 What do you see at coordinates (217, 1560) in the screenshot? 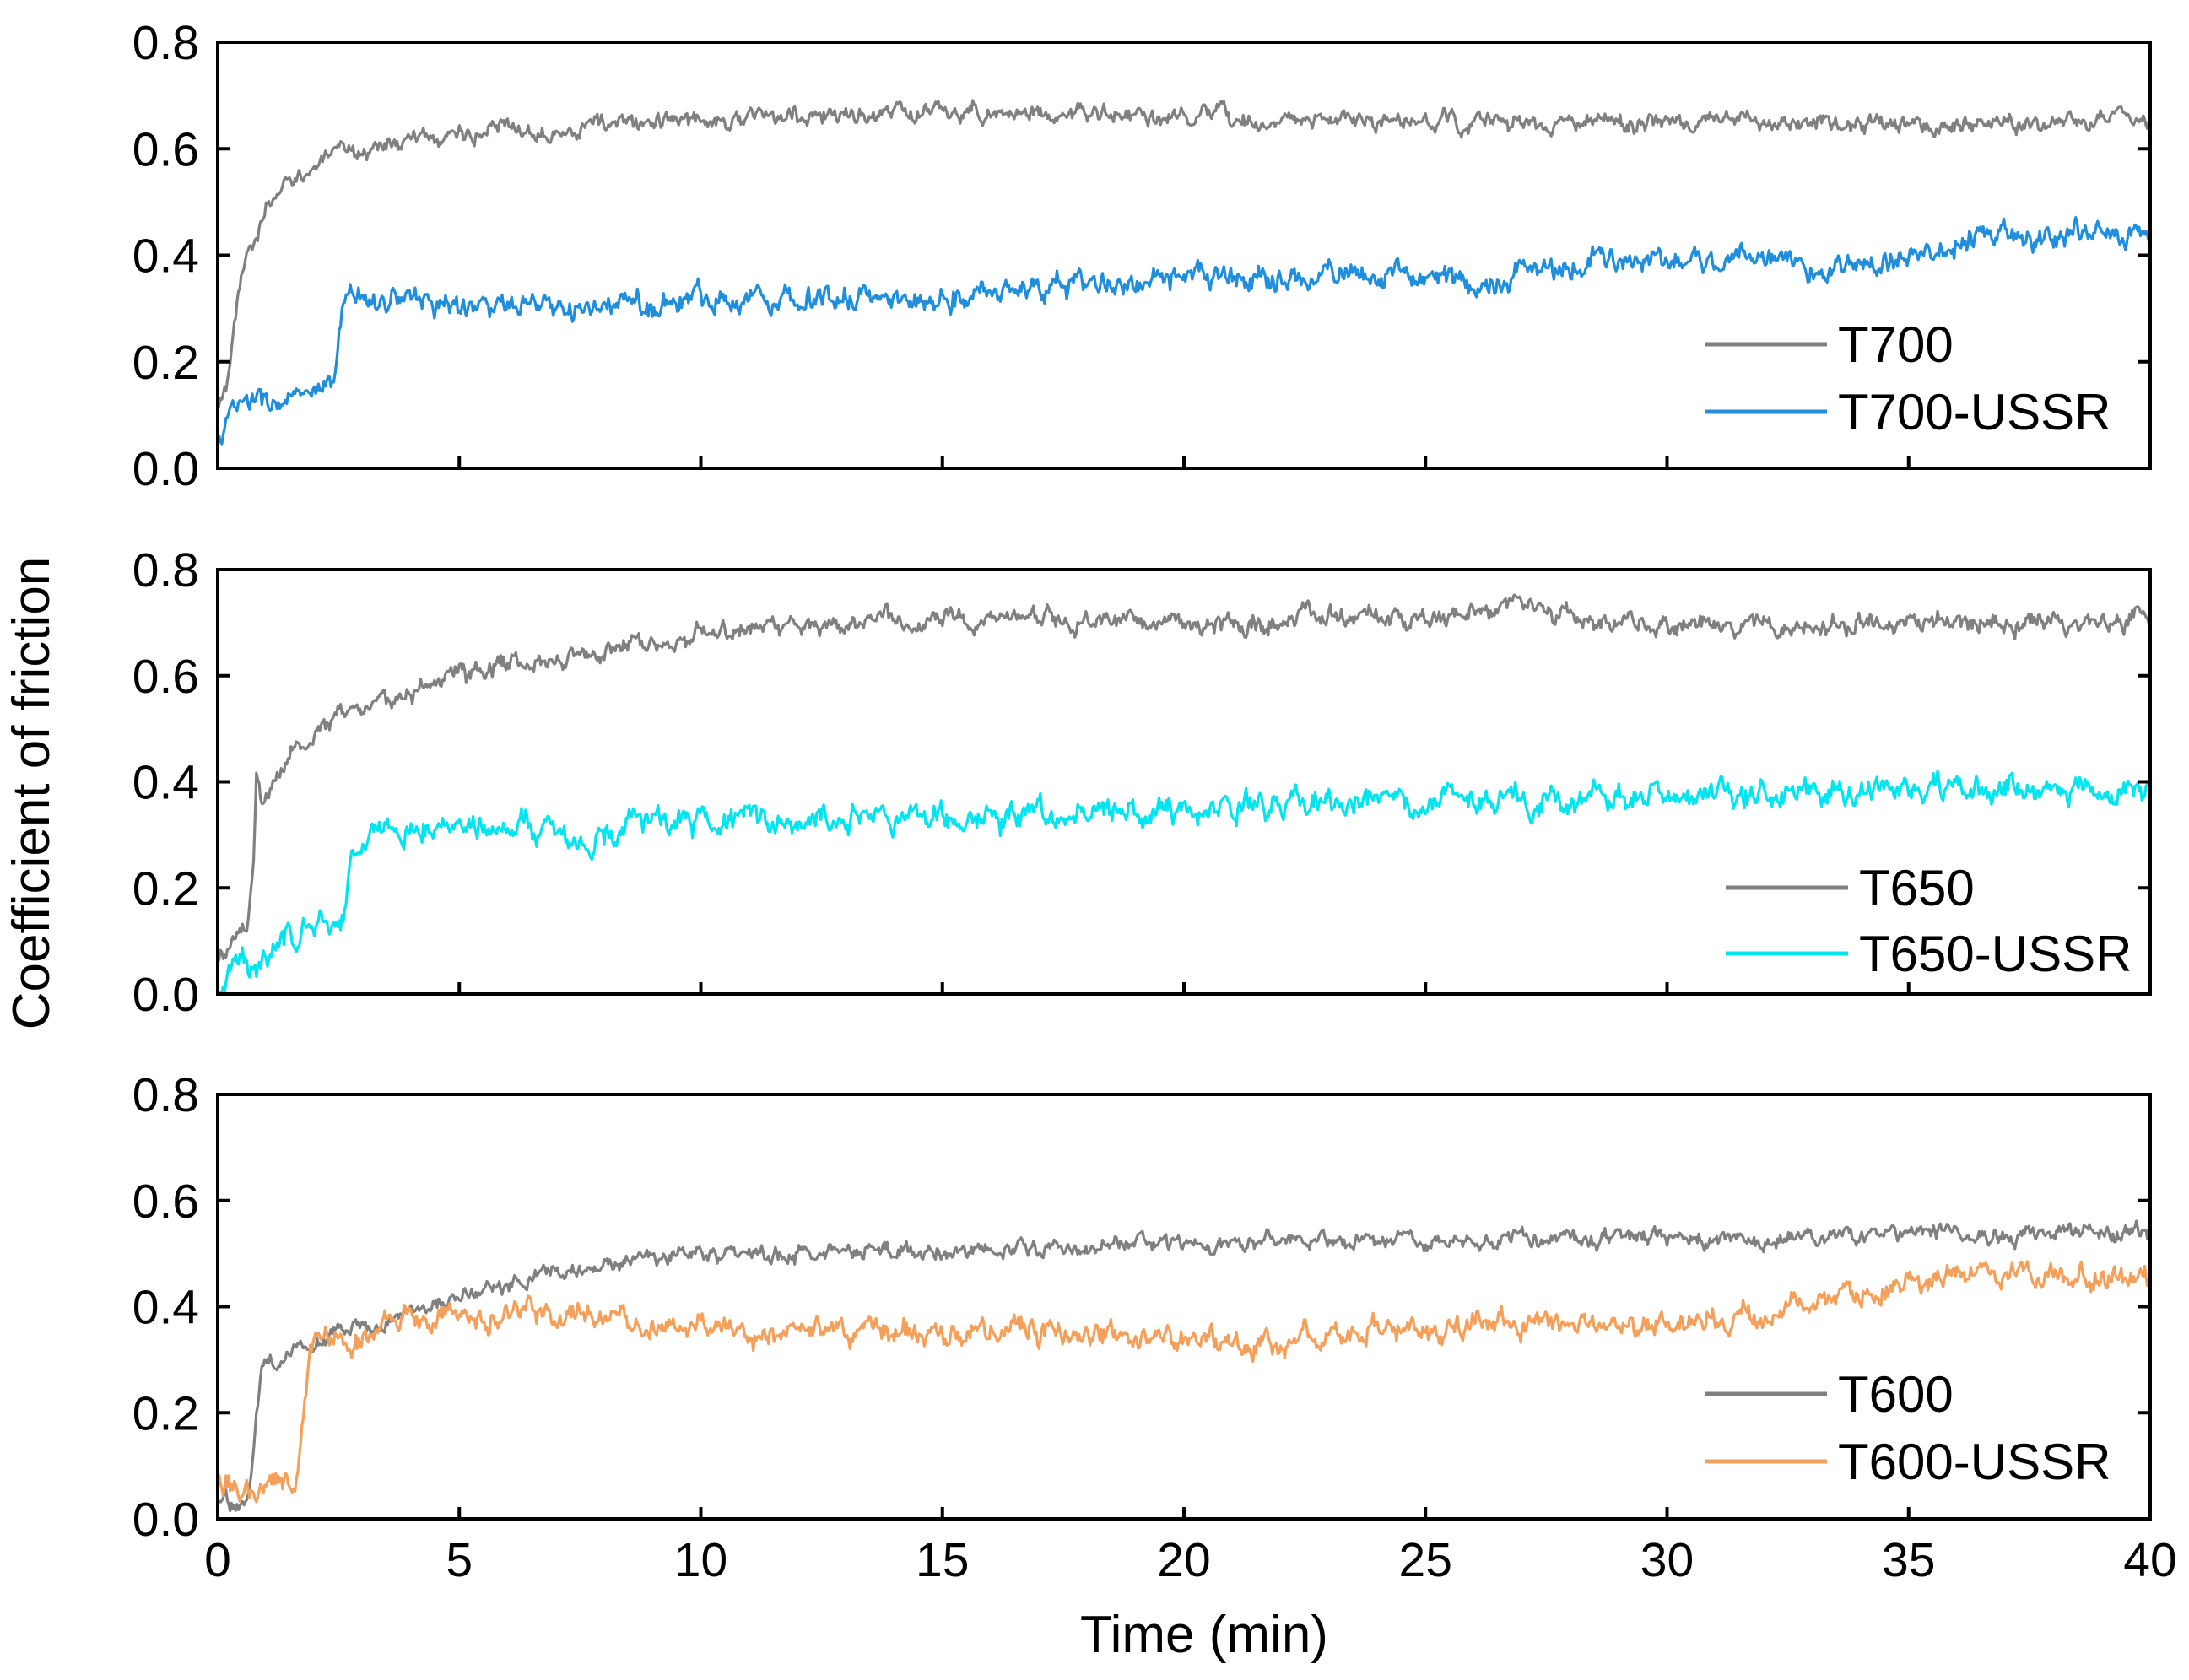
I see `x-tick-label: 0` at bounding box center [217, 1560].